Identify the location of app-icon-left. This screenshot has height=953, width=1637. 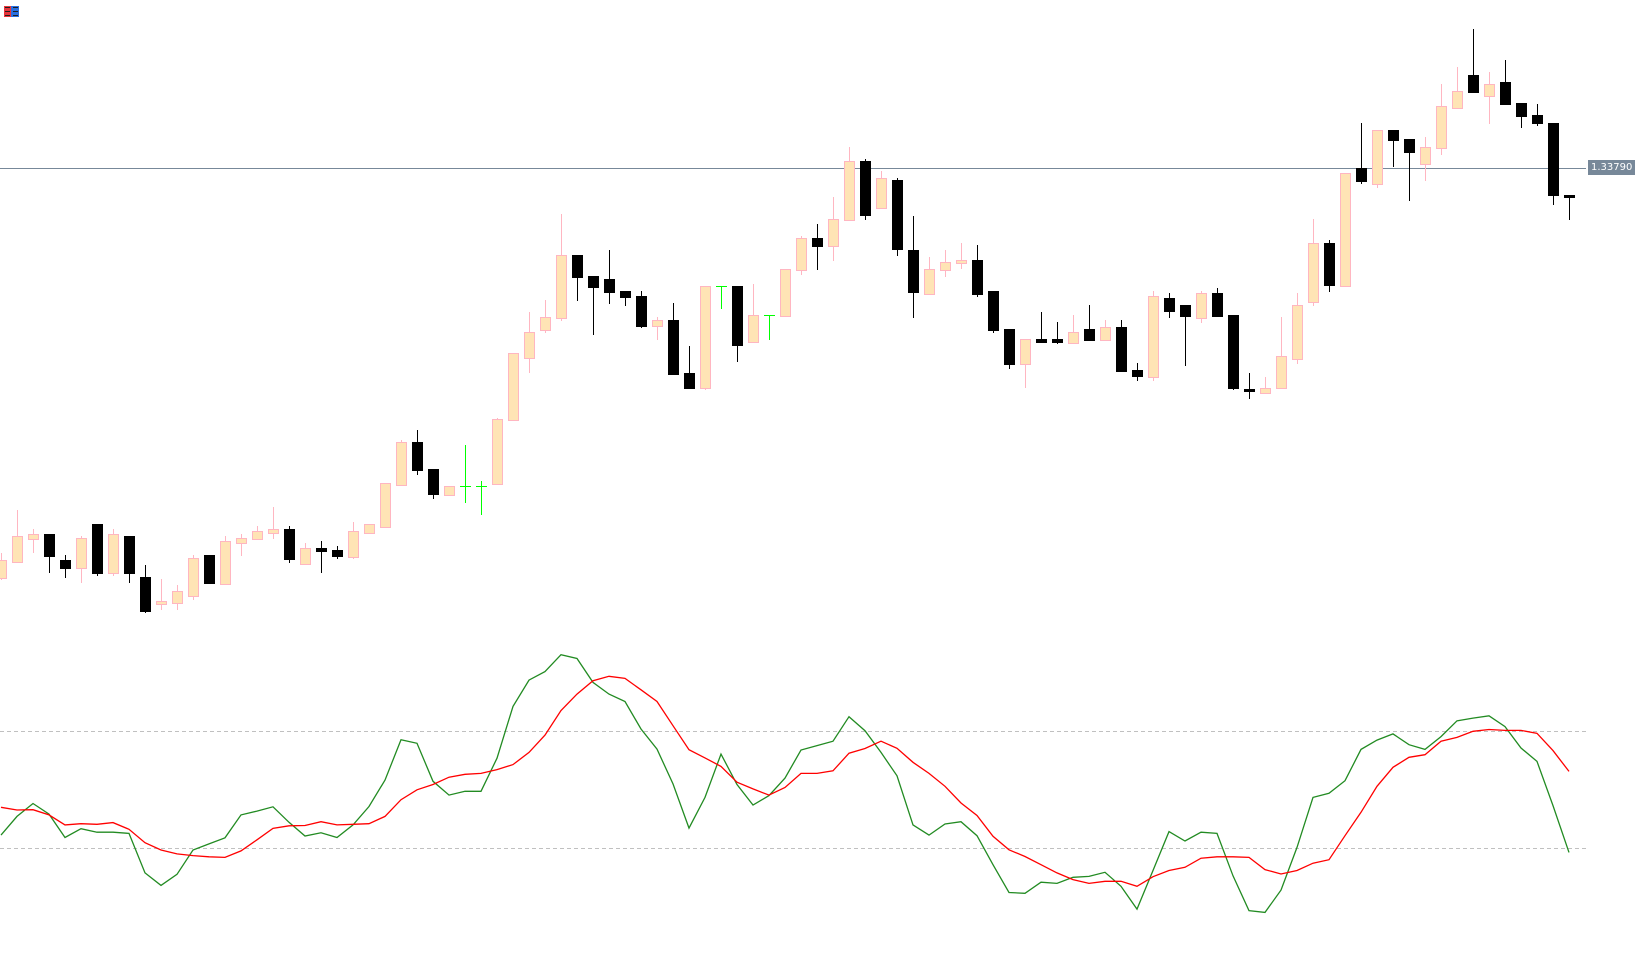
(7, 11).